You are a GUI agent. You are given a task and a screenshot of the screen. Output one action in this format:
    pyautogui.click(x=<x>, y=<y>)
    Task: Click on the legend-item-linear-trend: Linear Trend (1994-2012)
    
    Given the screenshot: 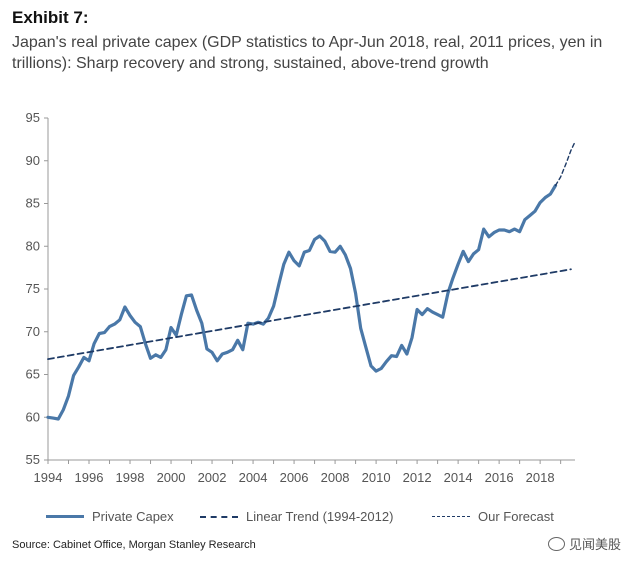 What is the action you would take?
    pyautogui.click(x=296, y=516)
    